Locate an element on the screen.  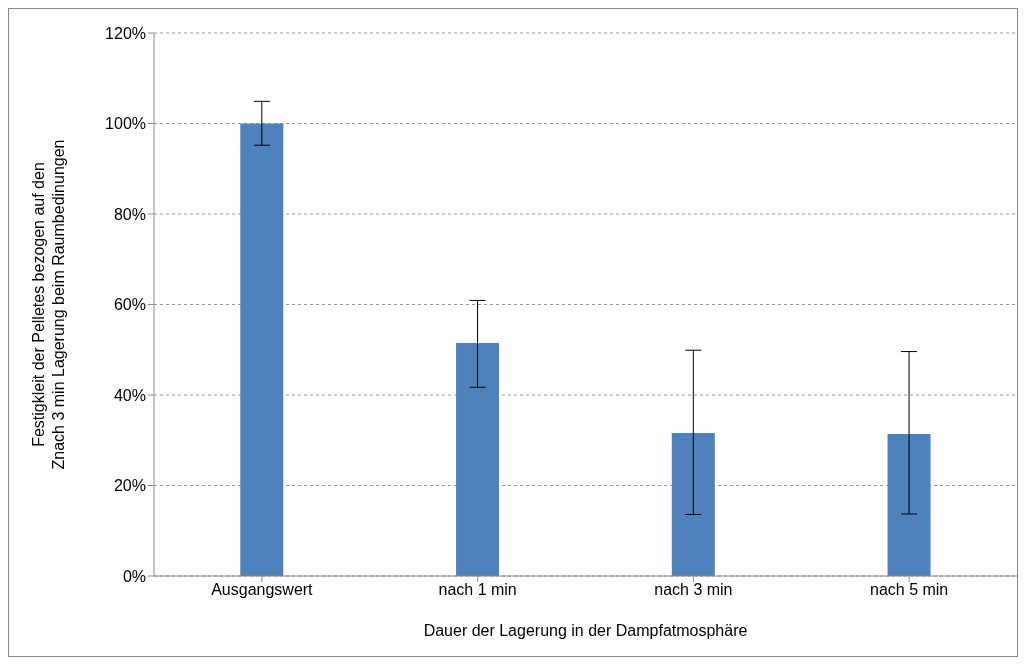
x-tick-label: Ausgangswert is located at coordinates (262, 590).